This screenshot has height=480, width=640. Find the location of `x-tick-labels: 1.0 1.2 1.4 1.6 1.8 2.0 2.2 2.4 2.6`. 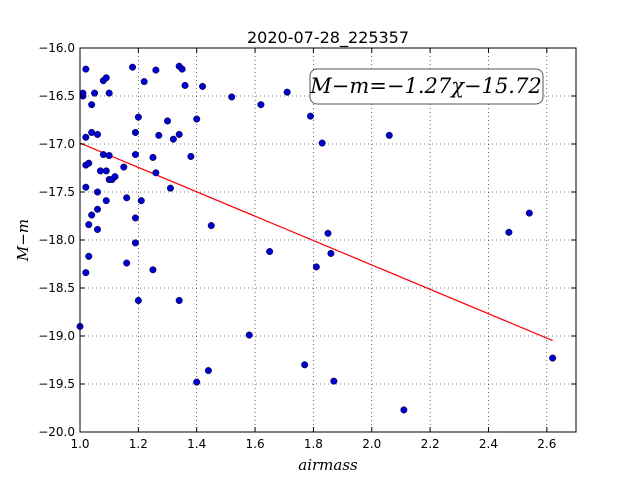

x-tick-labels: 1.0 1.2 1.4 1.6 1.8 2.0 2.2 2.4 2.6 is located at coordinates (313, 444).